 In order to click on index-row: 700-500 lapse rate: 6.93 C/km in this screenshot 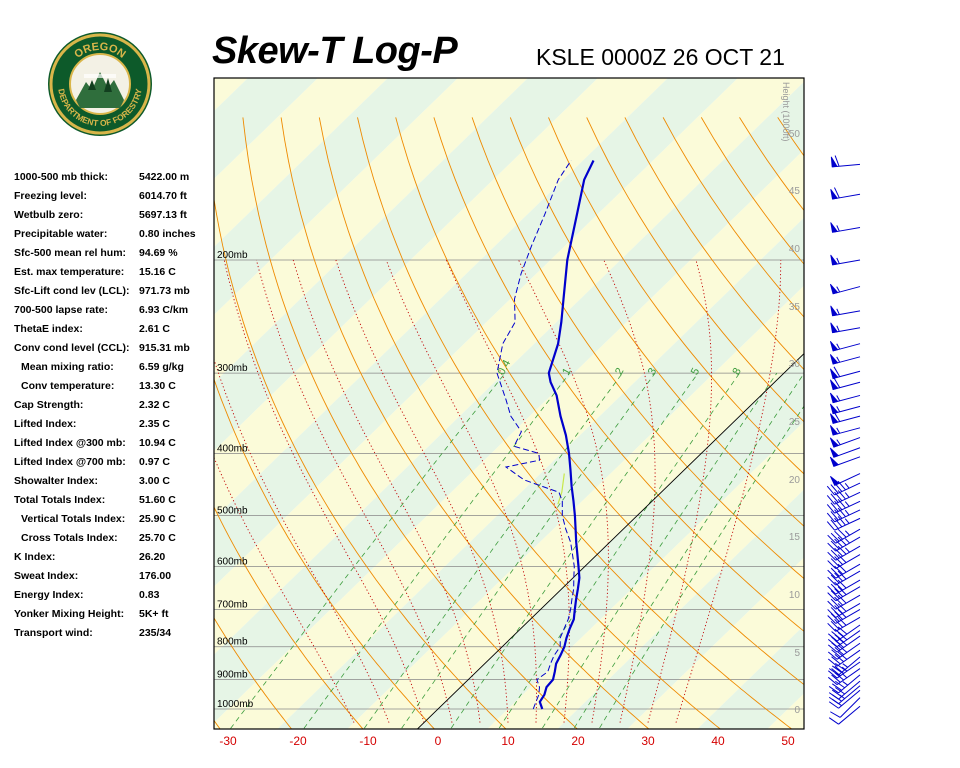, I will do `click(114, 310)`.